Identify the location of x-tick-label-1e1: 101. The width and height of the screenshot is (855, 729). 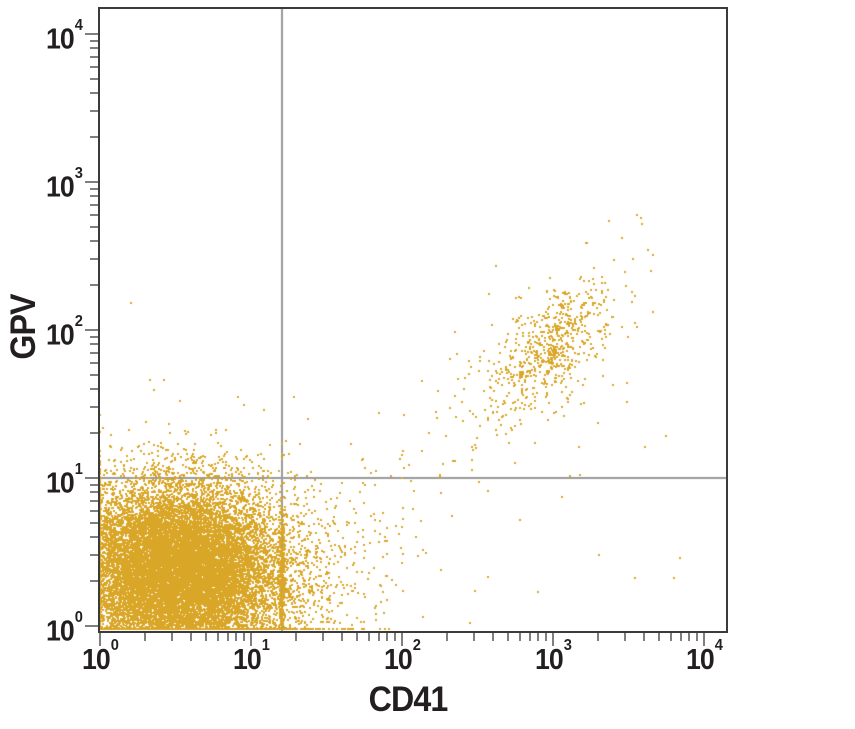
(251, 657).